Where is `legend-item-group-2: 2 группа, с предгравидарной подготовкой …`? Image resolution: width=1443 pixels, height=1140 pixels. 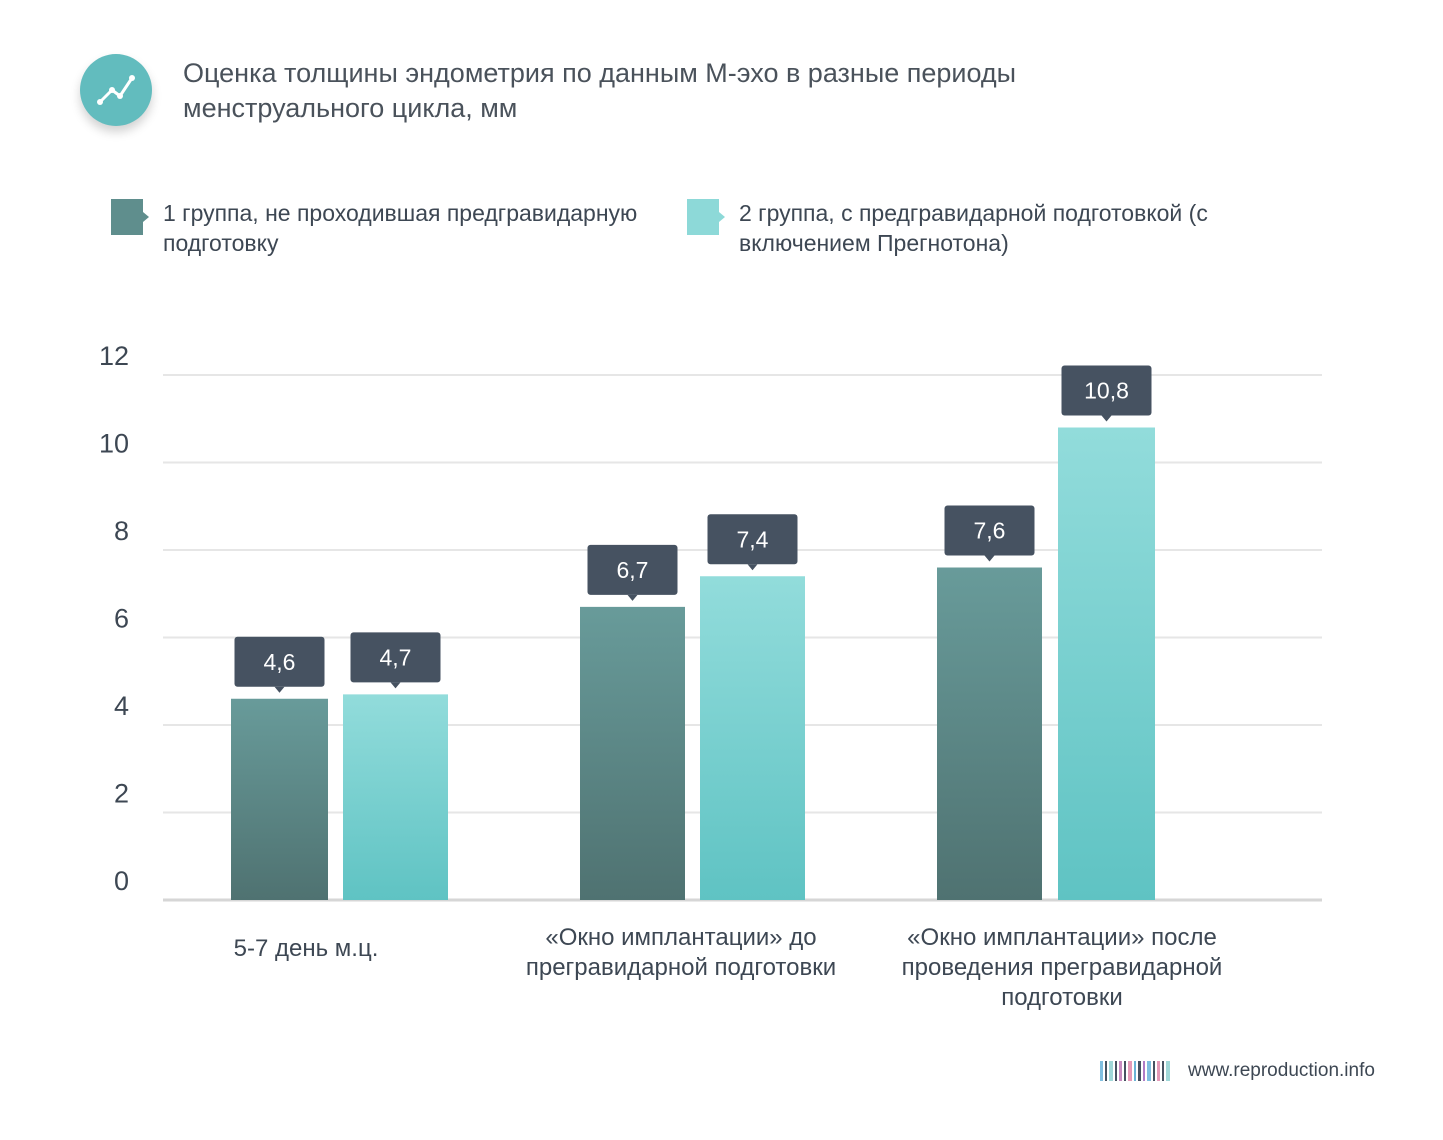 legend-item-group-2: 2 группа, с предгравидарной подготовкой … is located at coordinates (947, 228).